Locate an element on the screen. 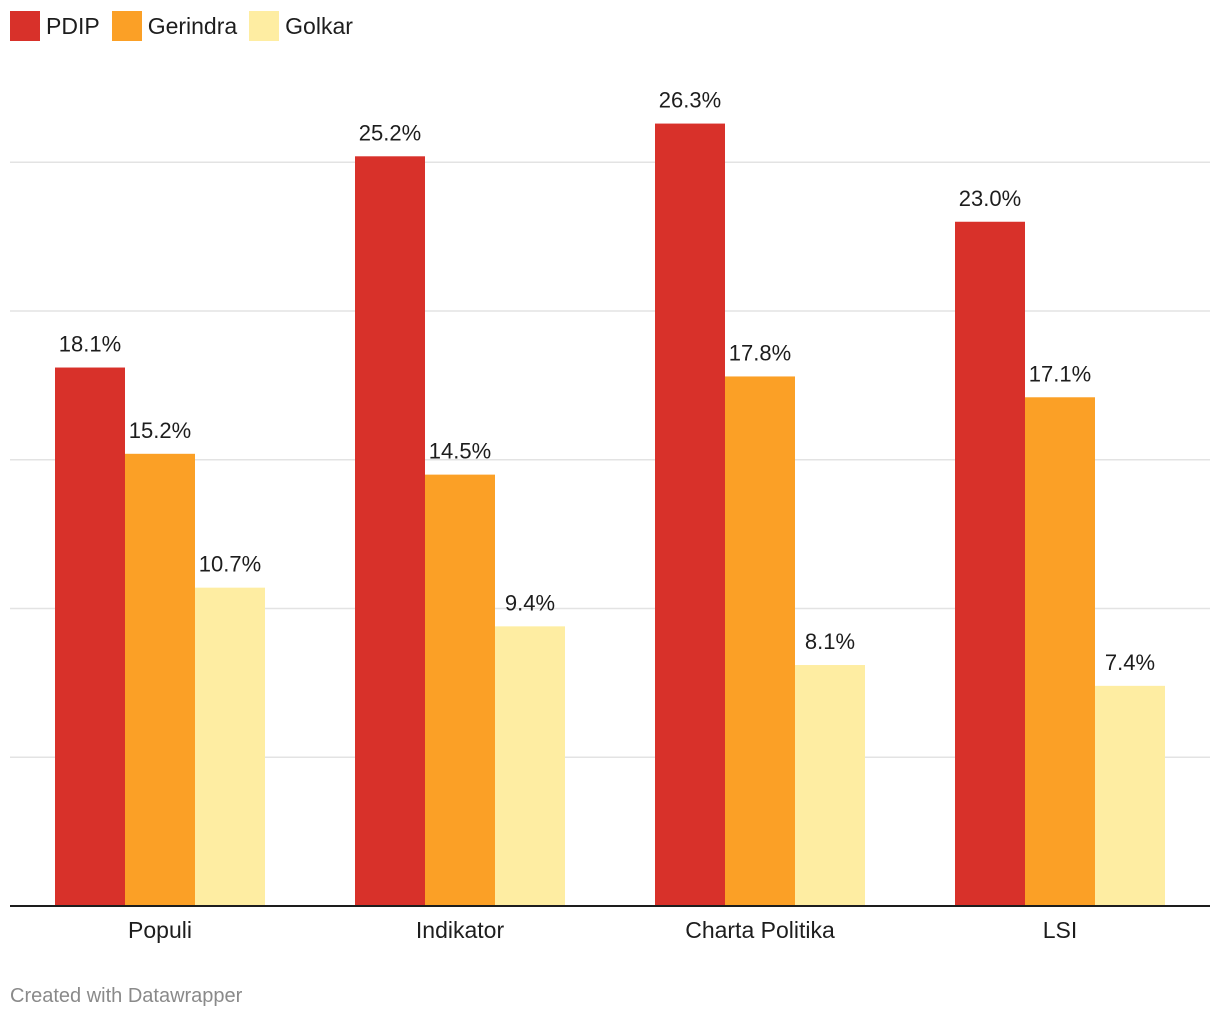 The image size is (1220, 1020). legend-item-golkar: Golkar is located at coordinates (301, 26).